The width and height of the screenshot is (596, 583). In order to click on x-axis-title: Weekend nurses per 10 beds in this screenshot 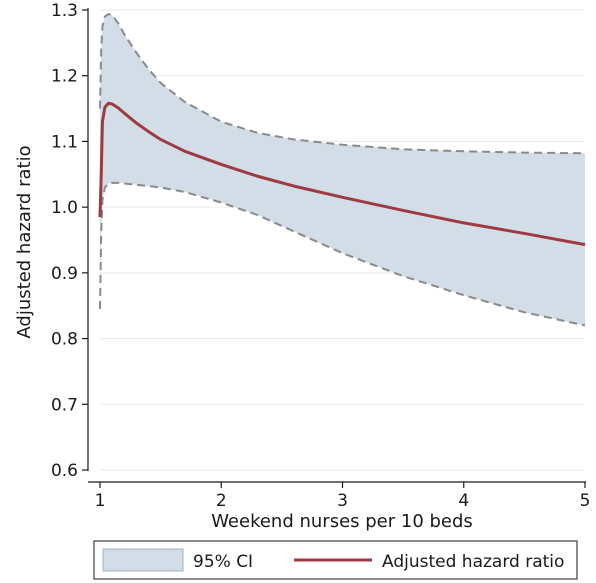, I will do `click(342, 521)`.